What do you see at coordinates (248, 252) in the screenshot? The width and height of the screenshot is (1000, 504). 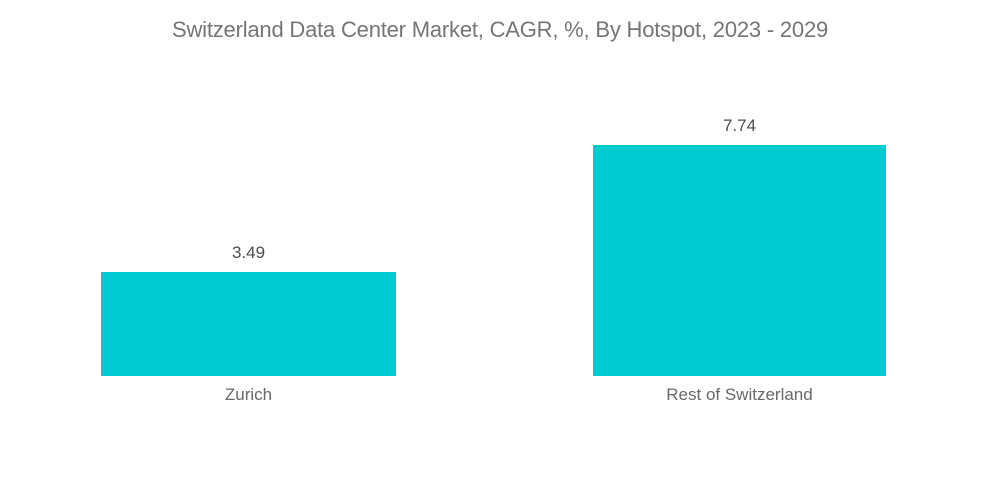 I see `value-label: 3.49` at bounding box center [248, 252].